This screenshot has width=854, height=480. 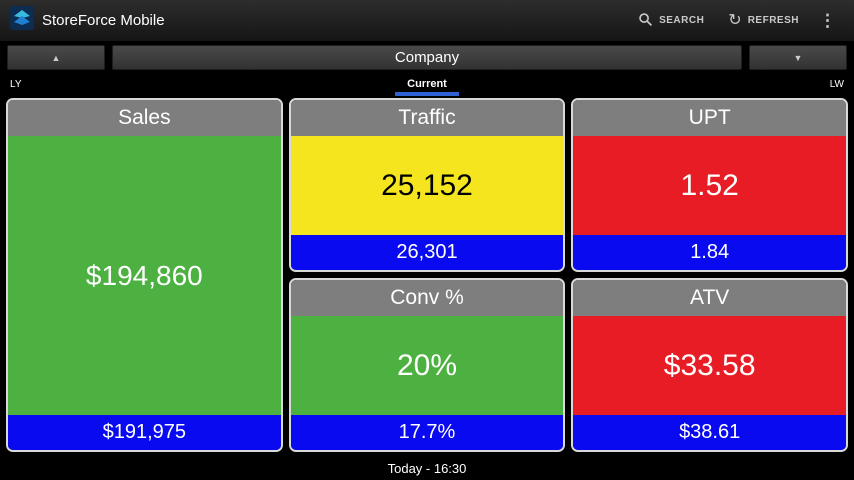 I want to click on store-selector-row: ▲ Company ▼, so click(x=427, y=57).